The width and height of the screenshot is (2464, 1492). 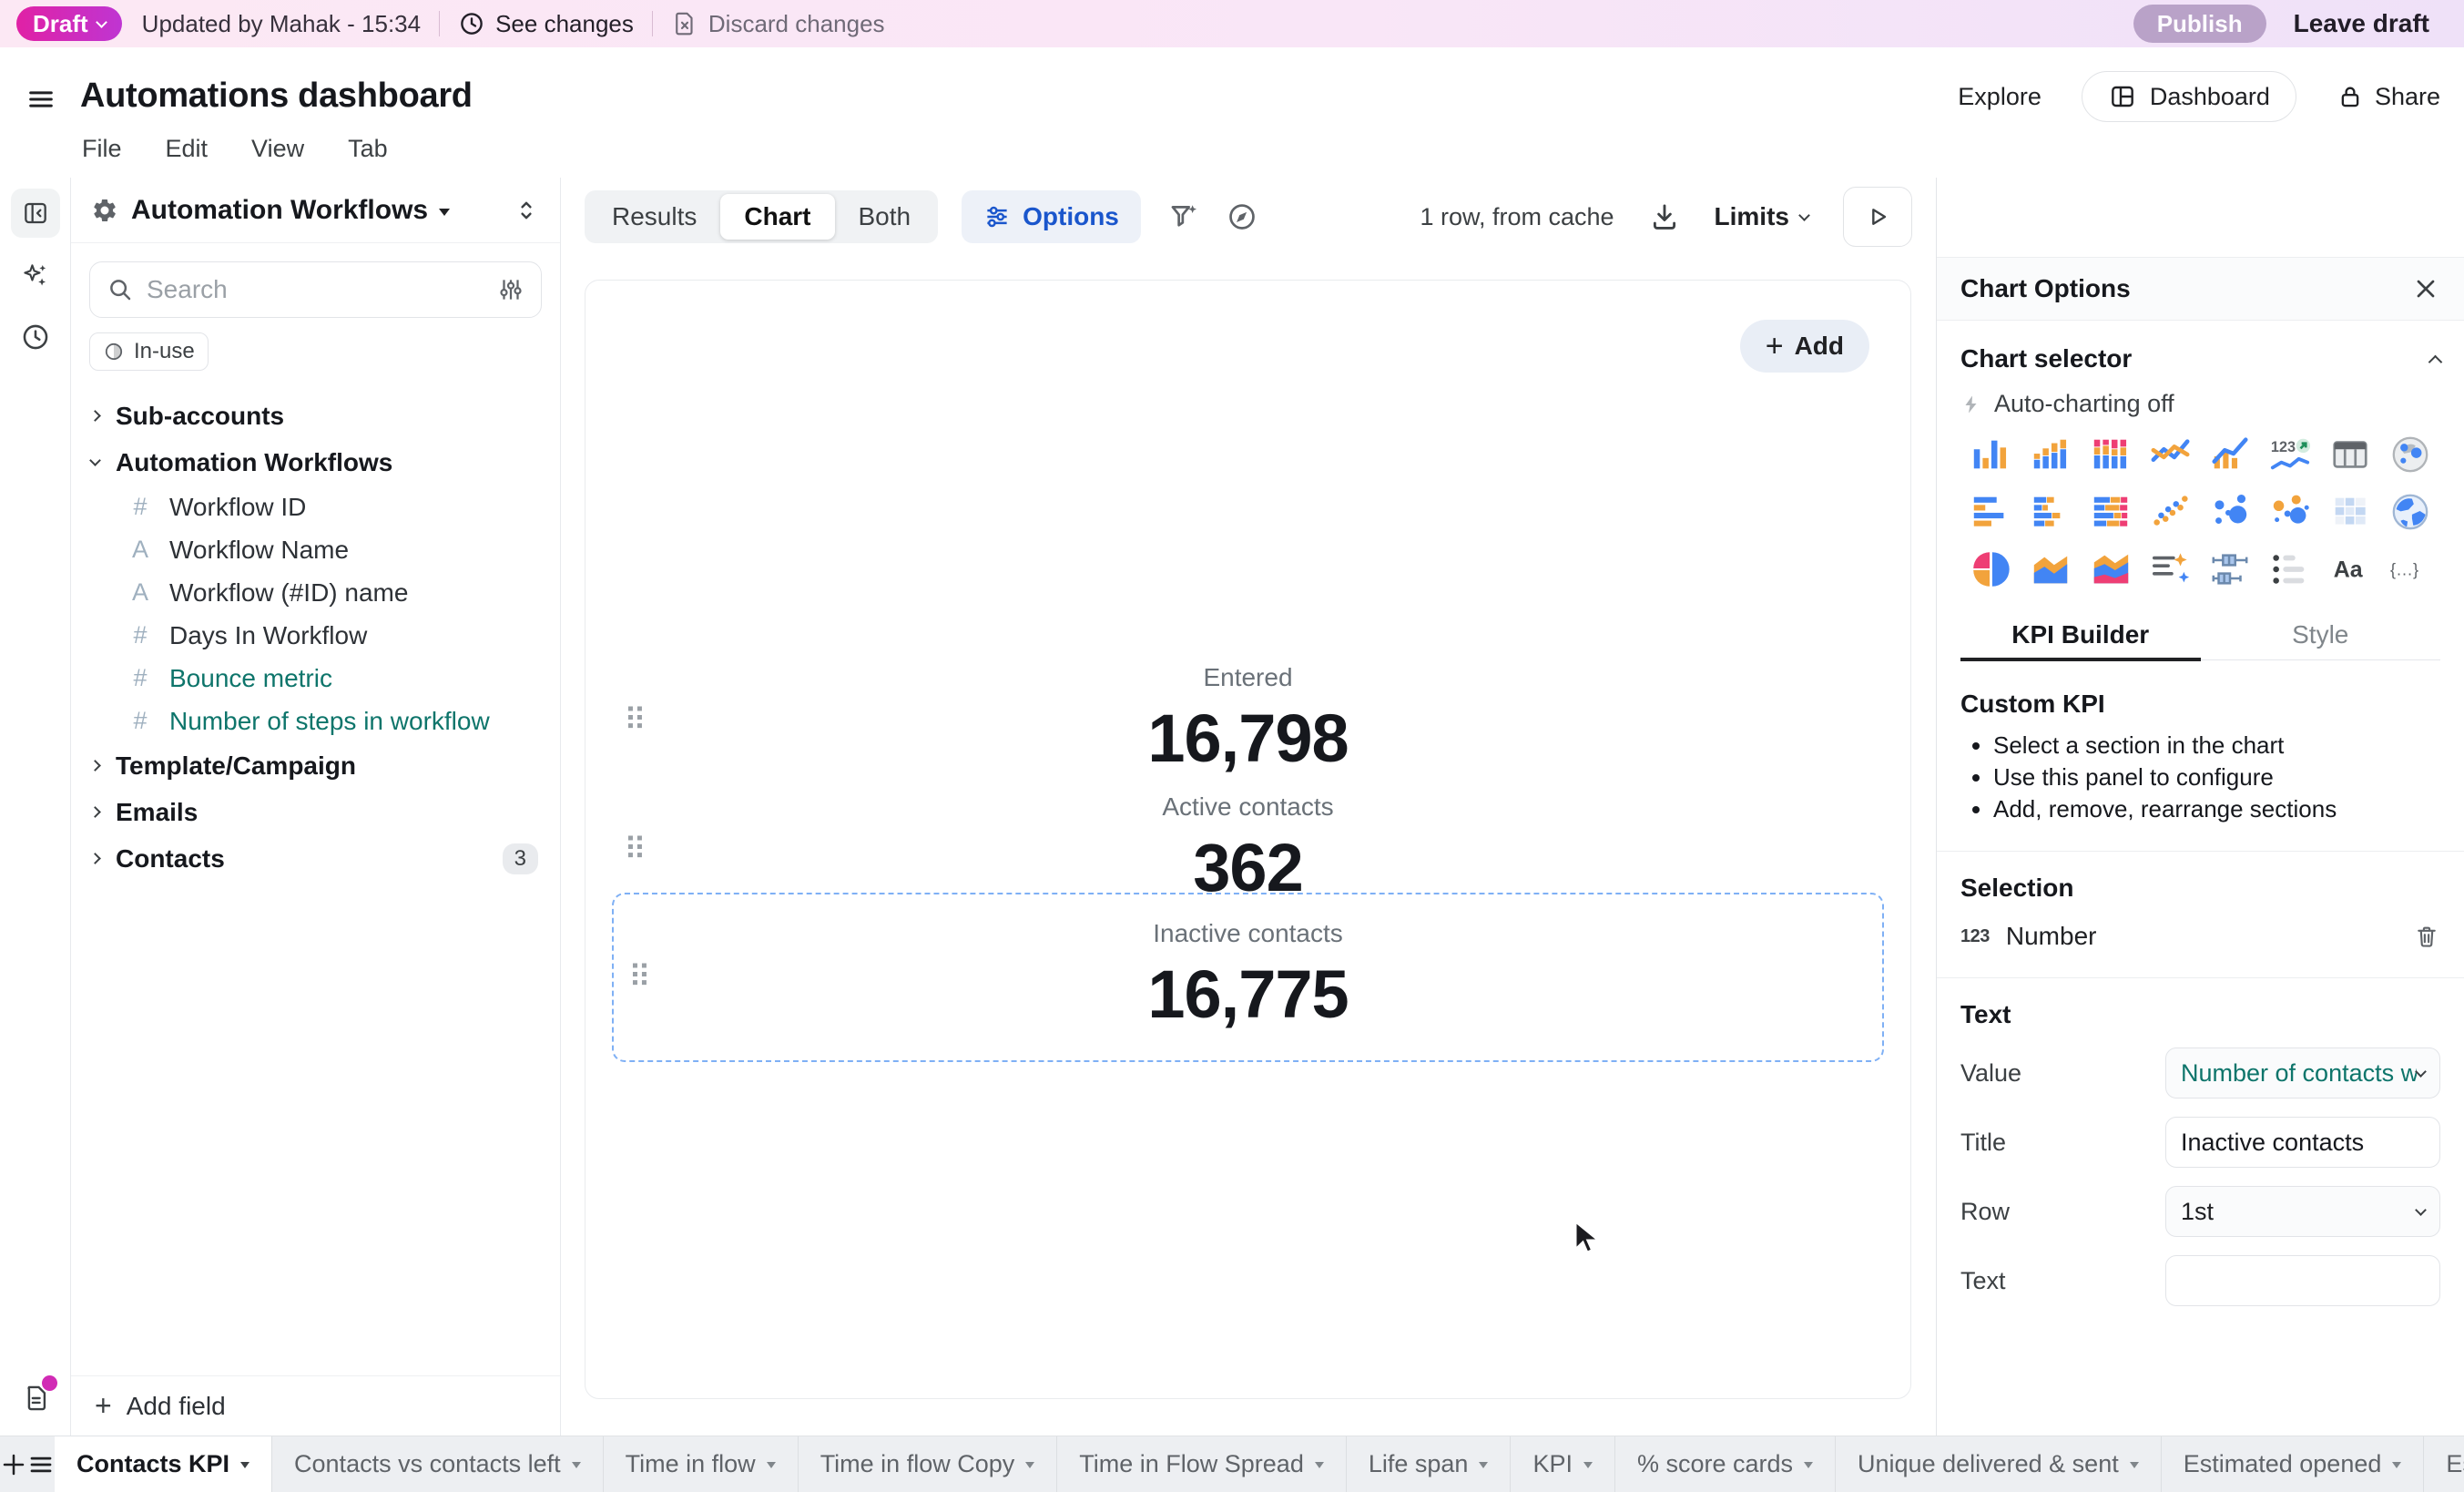 I want to click on chart-selector-header: Chart selector, so click(x=2201, y=358).